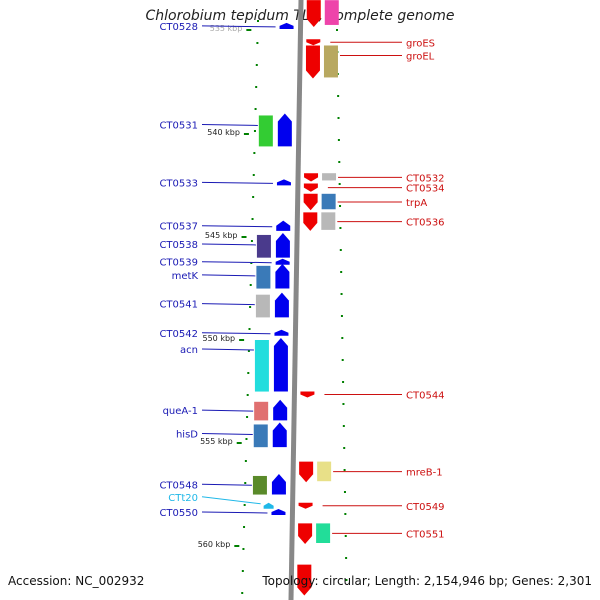  Describe the element at coordinates (183, 498) in the screenshot. I see `gene-label: CTt20` at that location.